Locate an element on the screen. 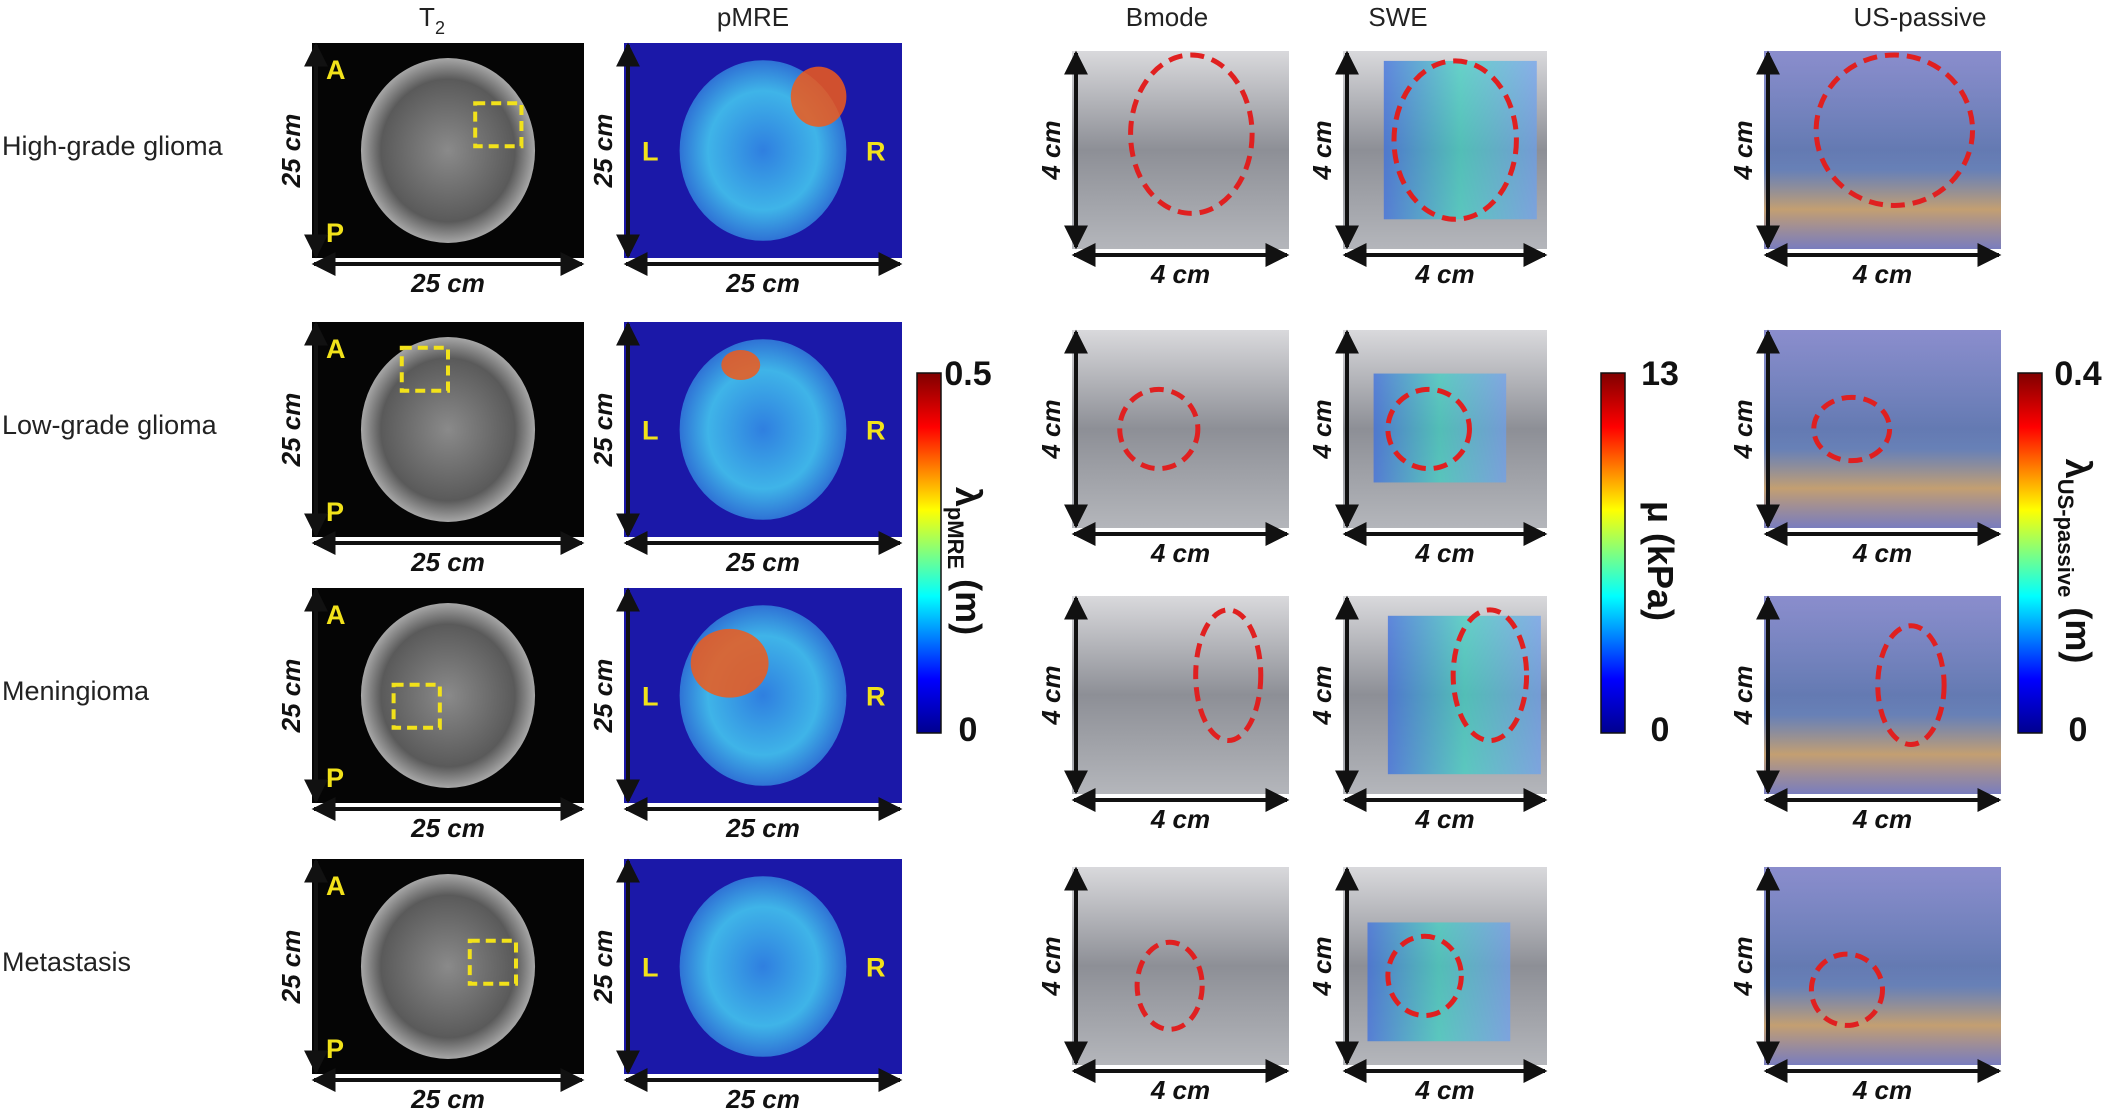 Image resolution: width=2128 pixels, height=1118 pixels. column-header-text: Bmode is located at coordinates (1167, 17).